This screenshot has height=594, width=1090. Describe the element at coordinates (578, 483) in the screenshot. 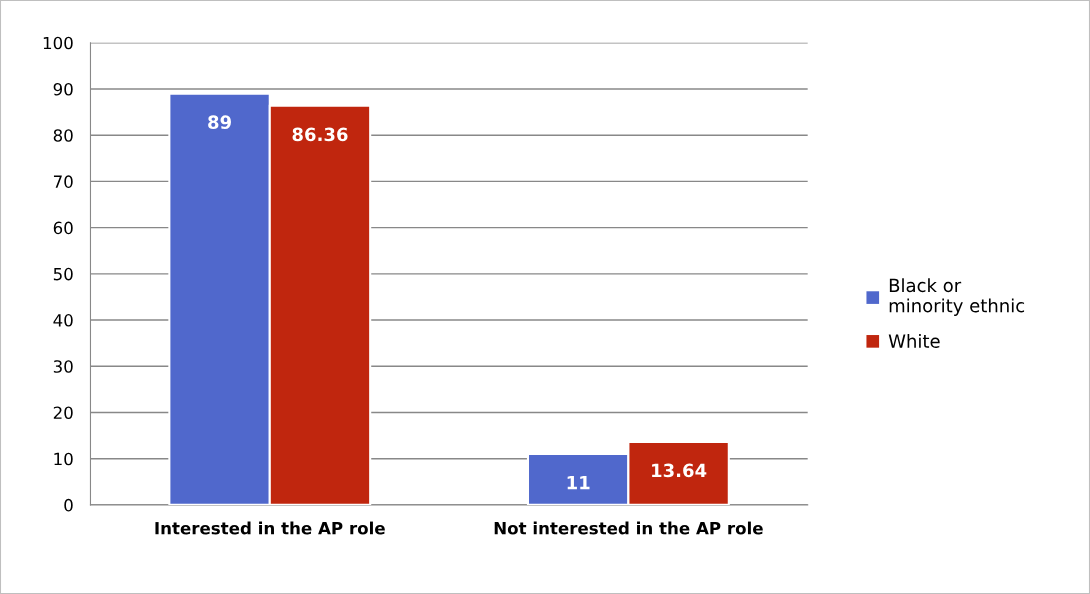

I see `data-label: 11` at that location.